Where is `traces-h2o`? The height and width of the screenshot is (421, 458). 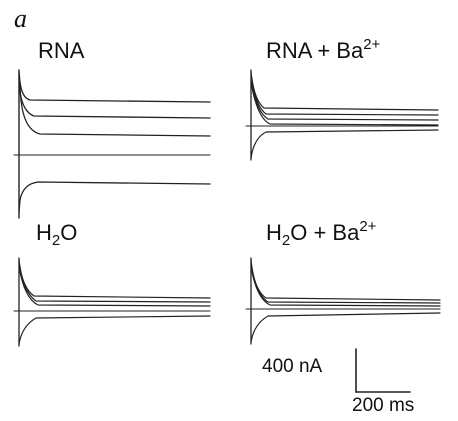
traces-h2o is located at coordinates (112, 302).